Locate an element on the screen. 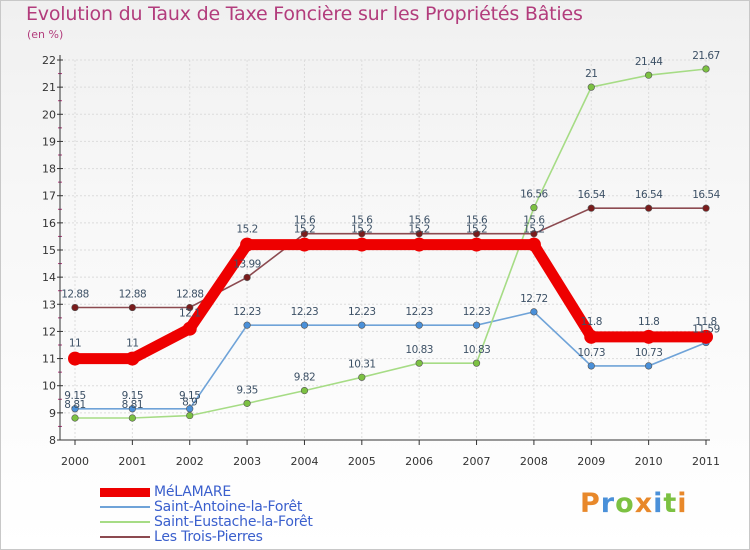 The height and width of the screenshot is (550, 750). x-tick-label: 2006 is located at coordinates (419, 461).